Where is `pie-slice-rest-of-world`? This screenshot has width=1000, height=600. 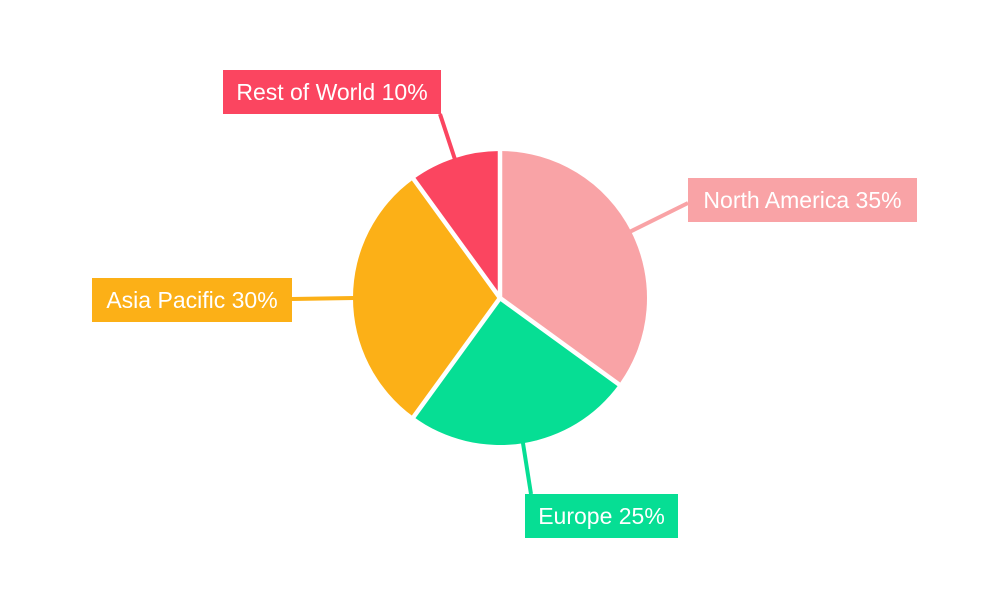 pie-slice-rest-of-world is located at coordinates (456, 224).